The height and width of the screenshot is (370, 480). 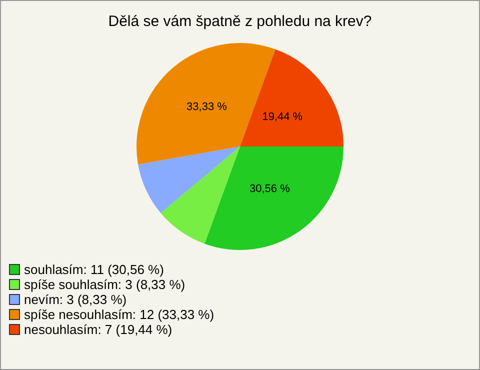 What do you see at coordinates (207, 106) in the screenshot?
I see `data-label: 33,33 %` at bounding box center [207, 106].